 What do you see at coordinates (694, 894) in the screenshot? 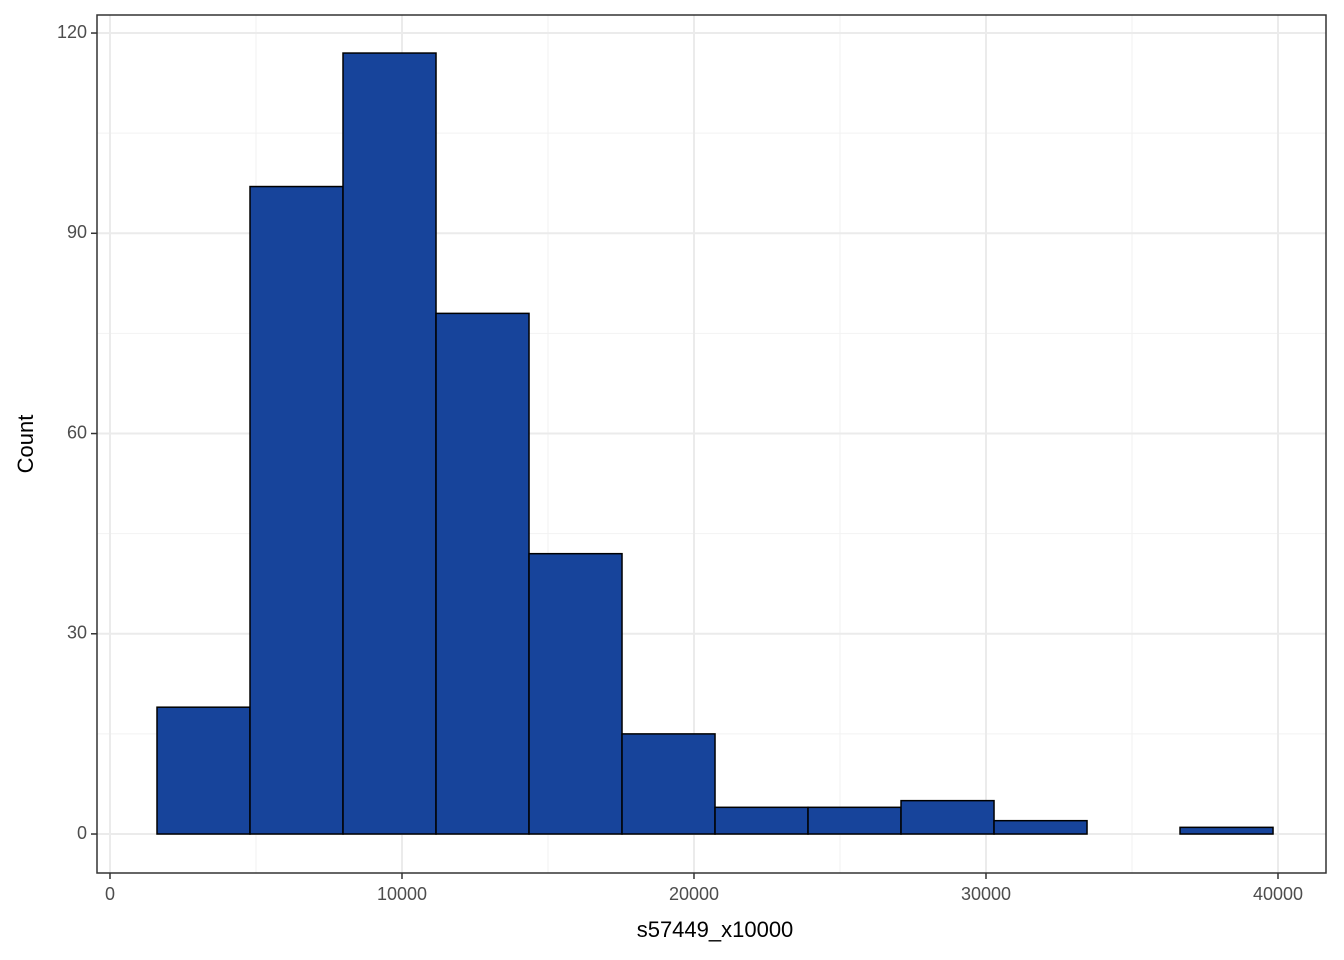
I see `x-tick-label: 20000` at bounding box center [694, 894].